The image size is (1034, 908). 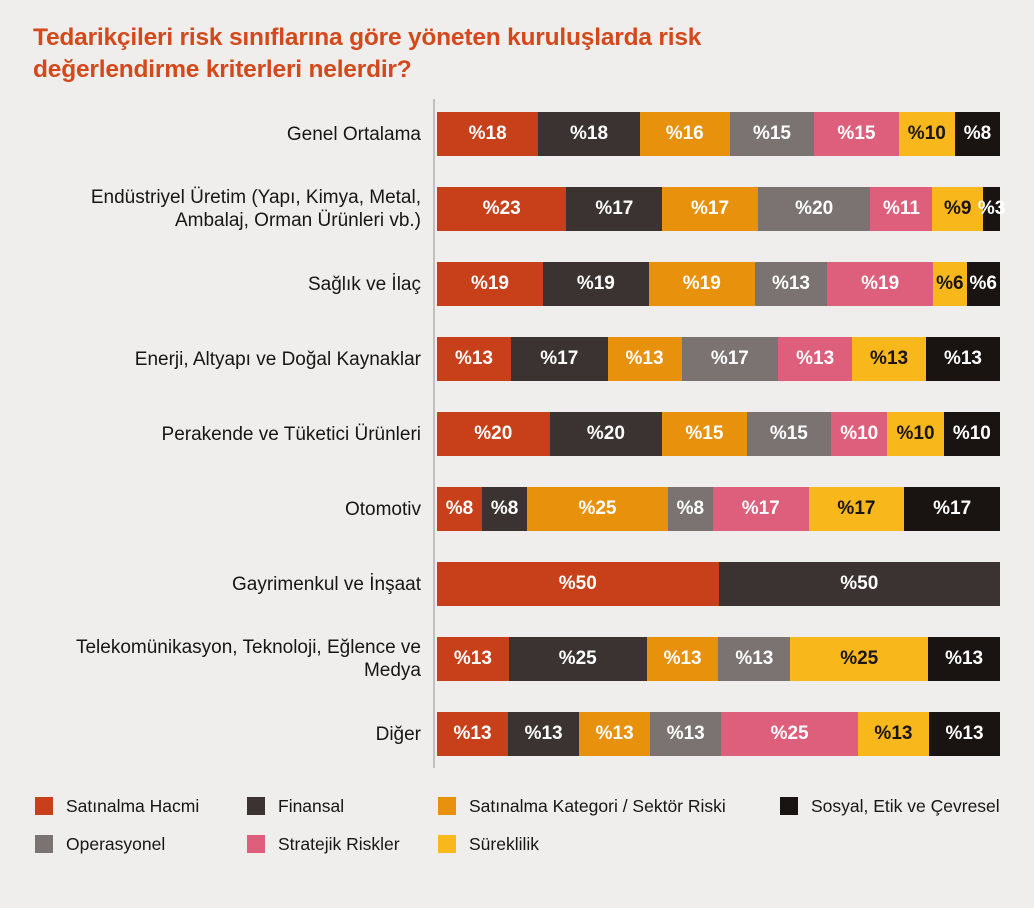 What do you see at coordinates (493, 434) in the screenshot?
I see `bar-segment-satinalma_hacmi: %20` at bounding box center [493, 434].